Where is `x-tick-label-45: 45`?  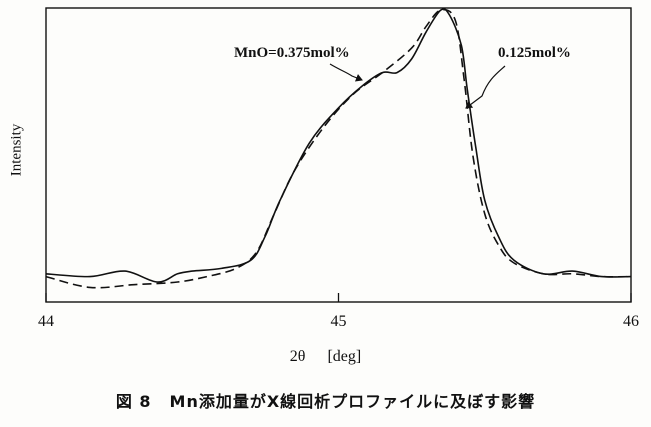
x-tick-label-45: 45 is located at coordinates (339, 321).